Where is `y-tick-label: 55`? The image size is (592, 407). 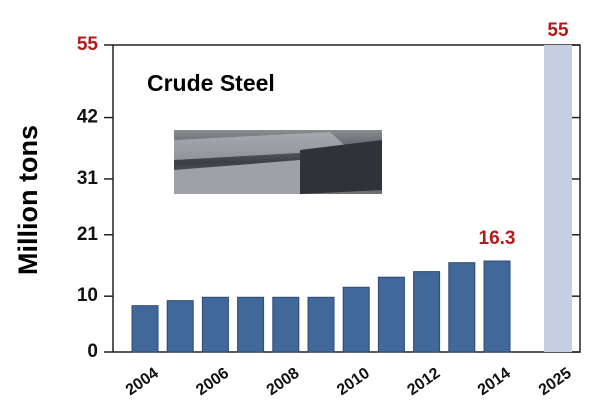
y-tick-label: 55 is located at coordinates (88, 44).